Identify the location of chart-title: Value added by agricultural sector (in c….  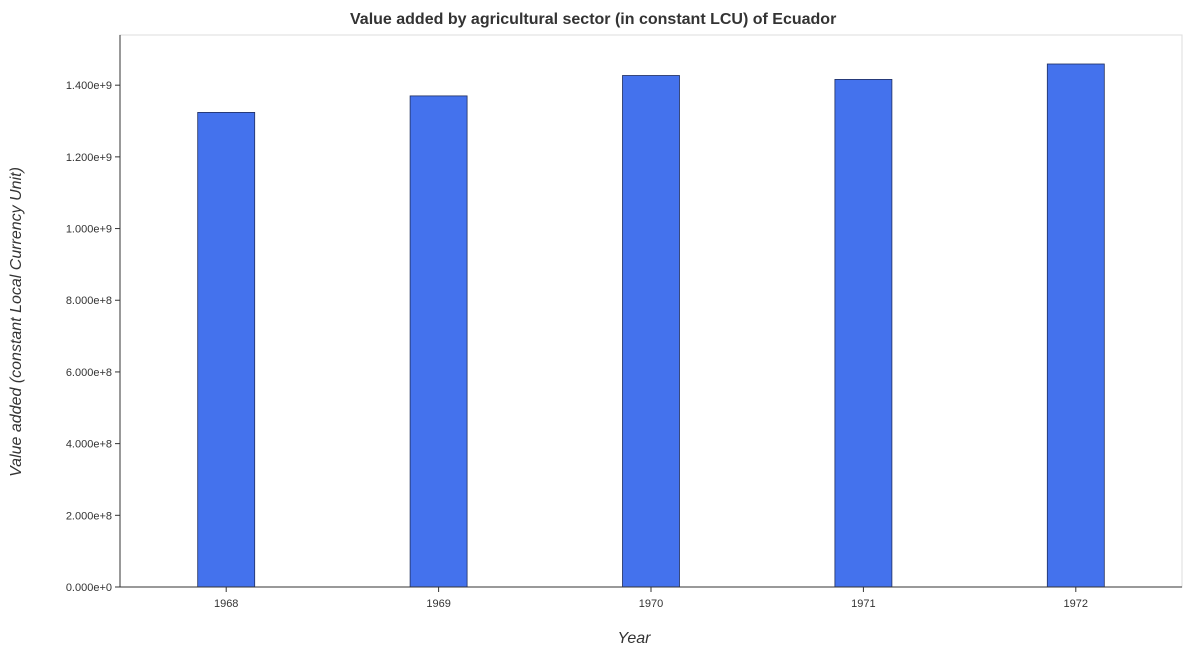
(593, 19).